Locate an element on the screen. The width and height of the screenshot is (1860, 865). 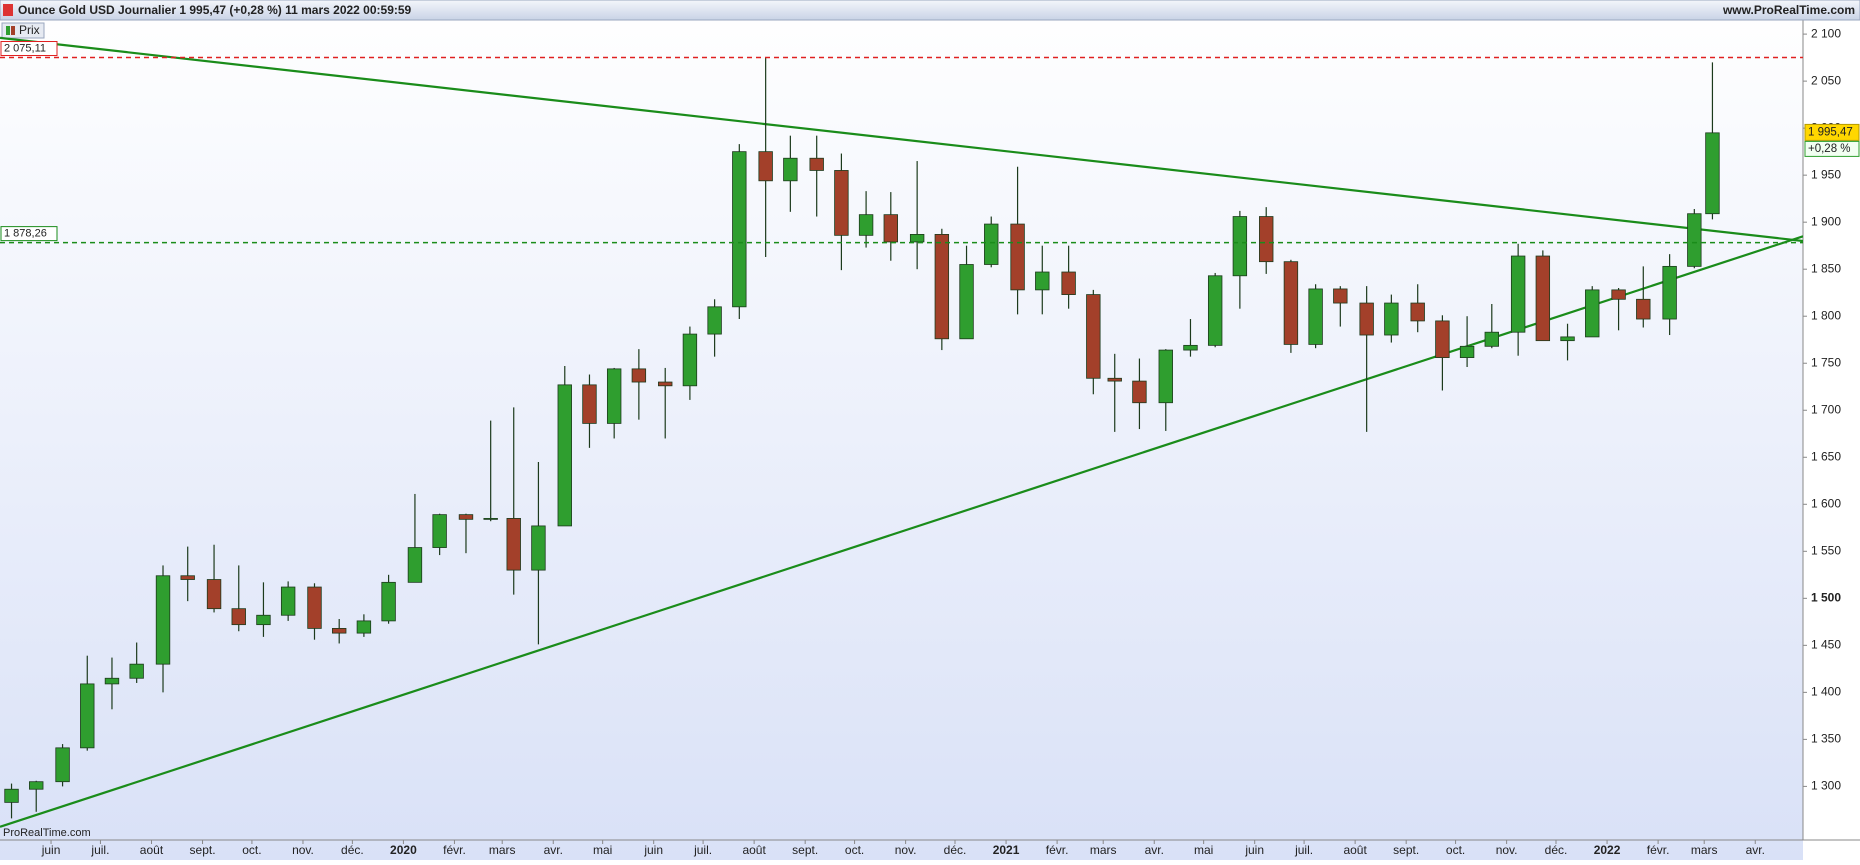
last-price-box is located at coordinates (1832, 132).